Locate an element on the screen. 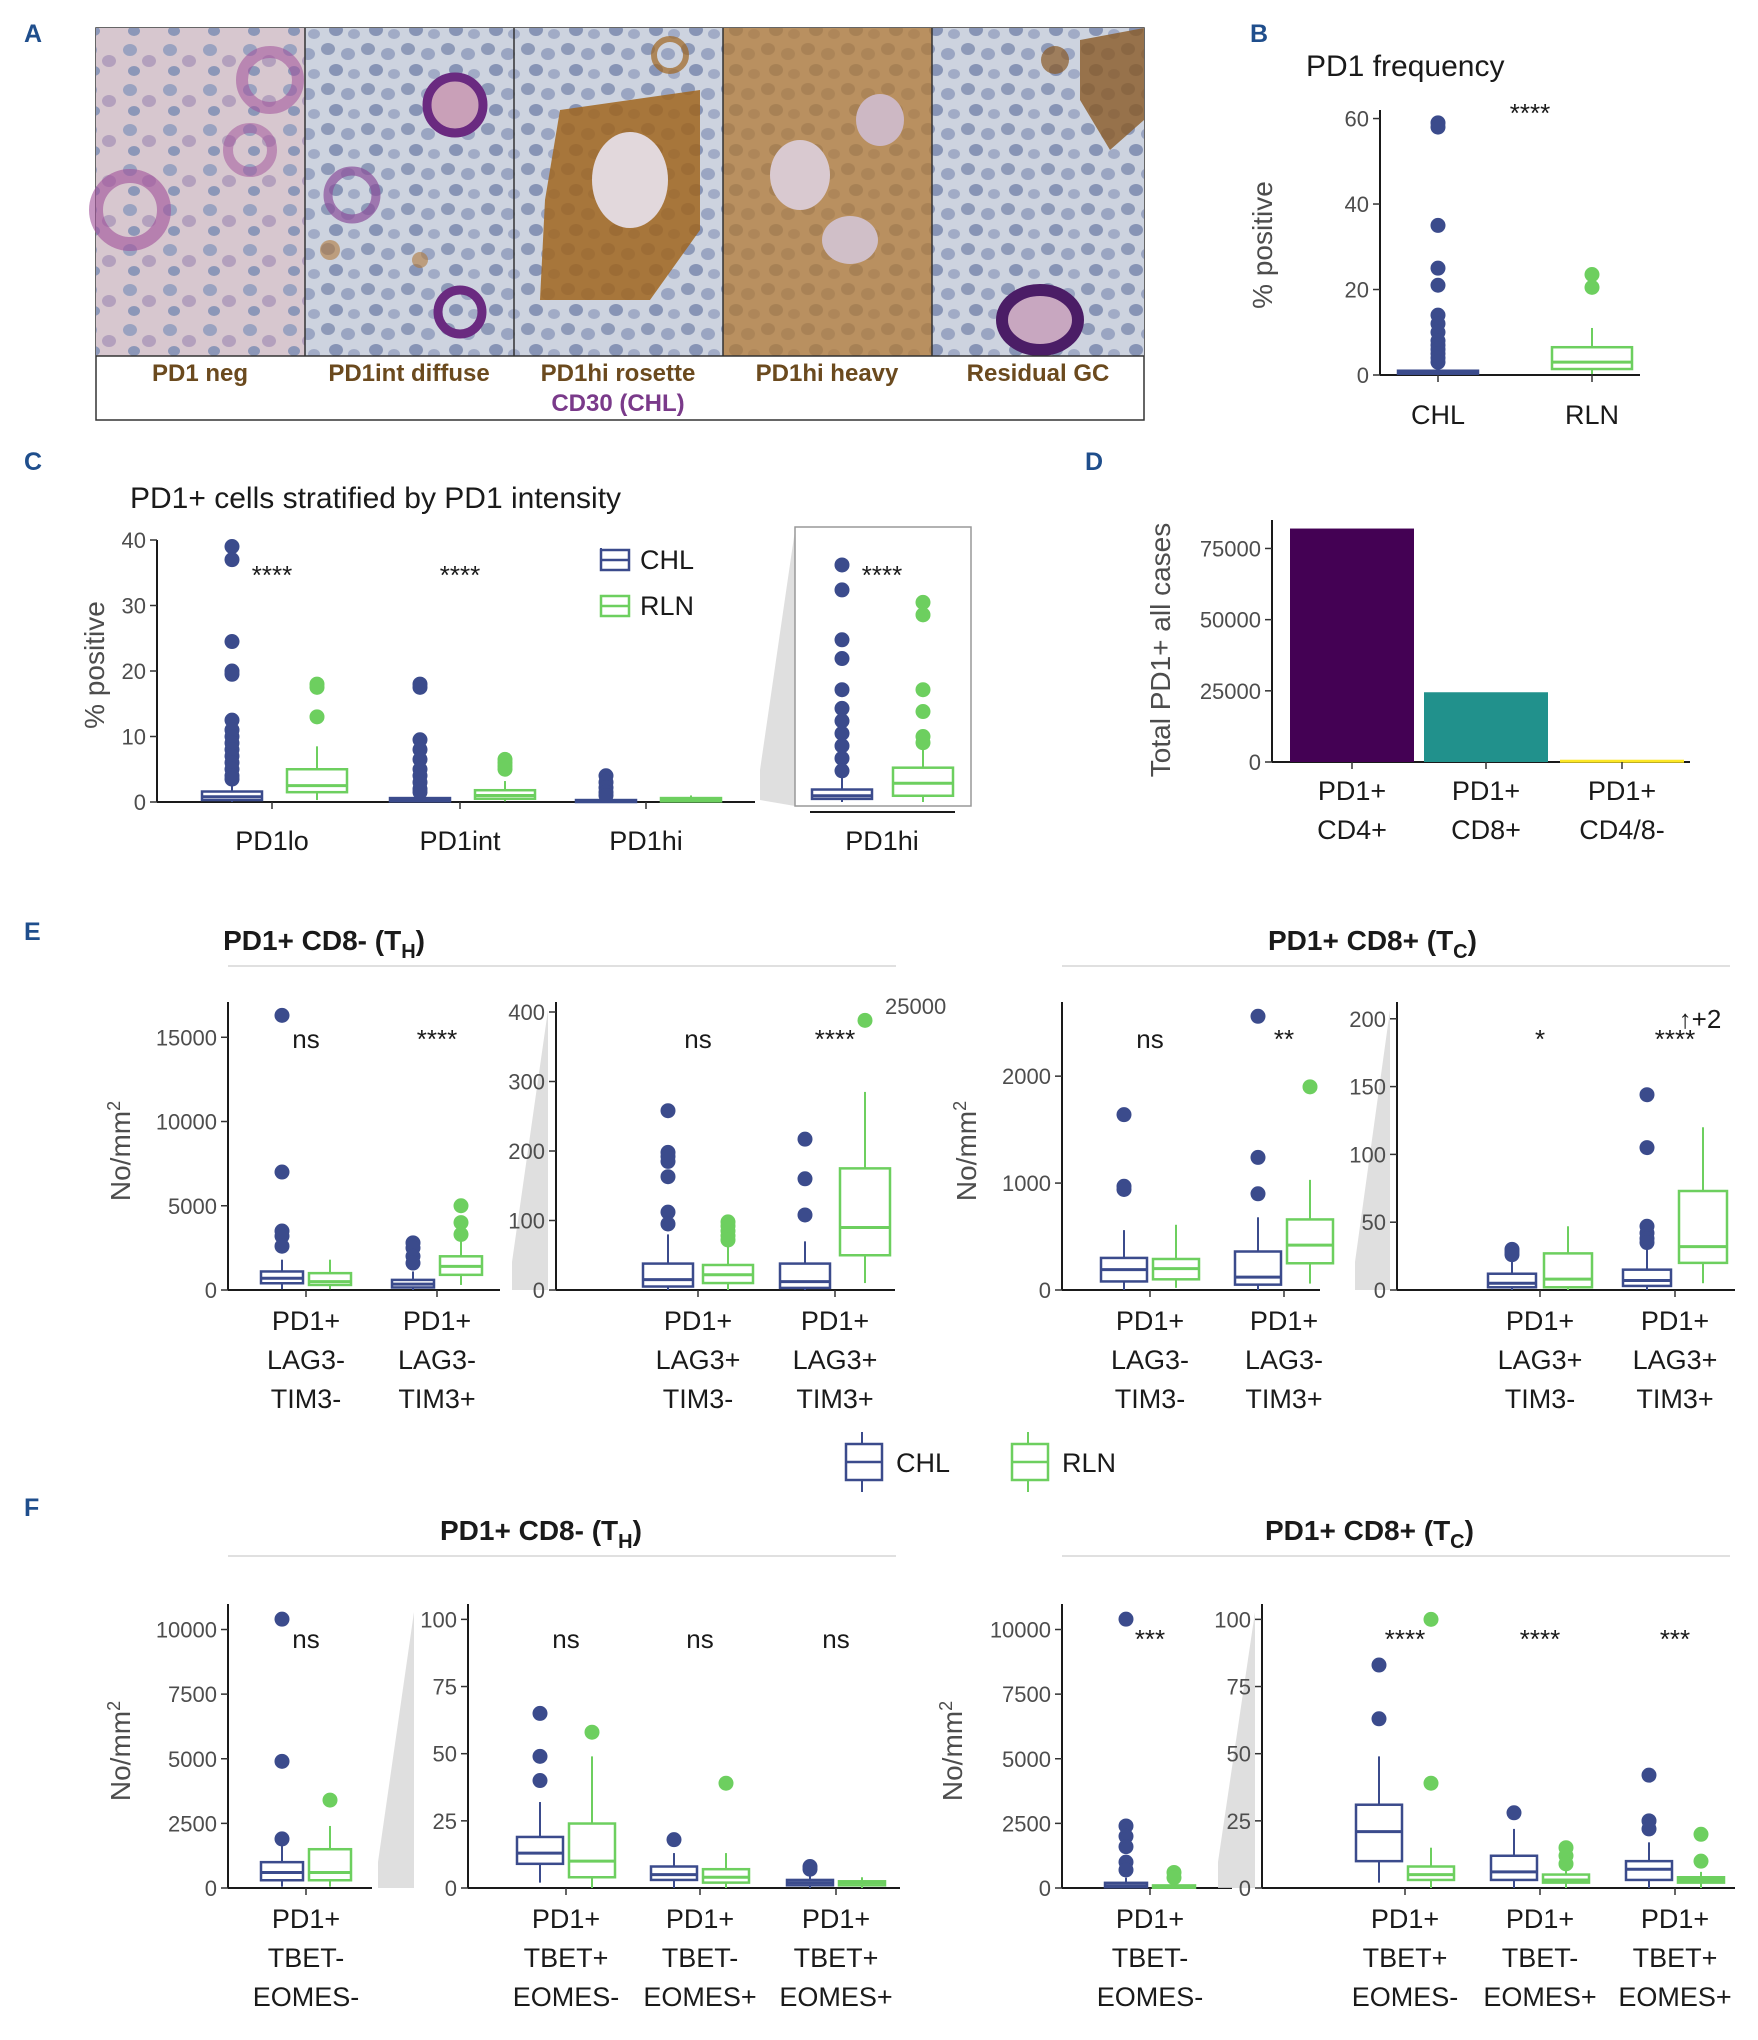 This screenshot has height=2040, width=1758. f-th-1-ytick-label: 10000 is located at coordinates (186, 1630).